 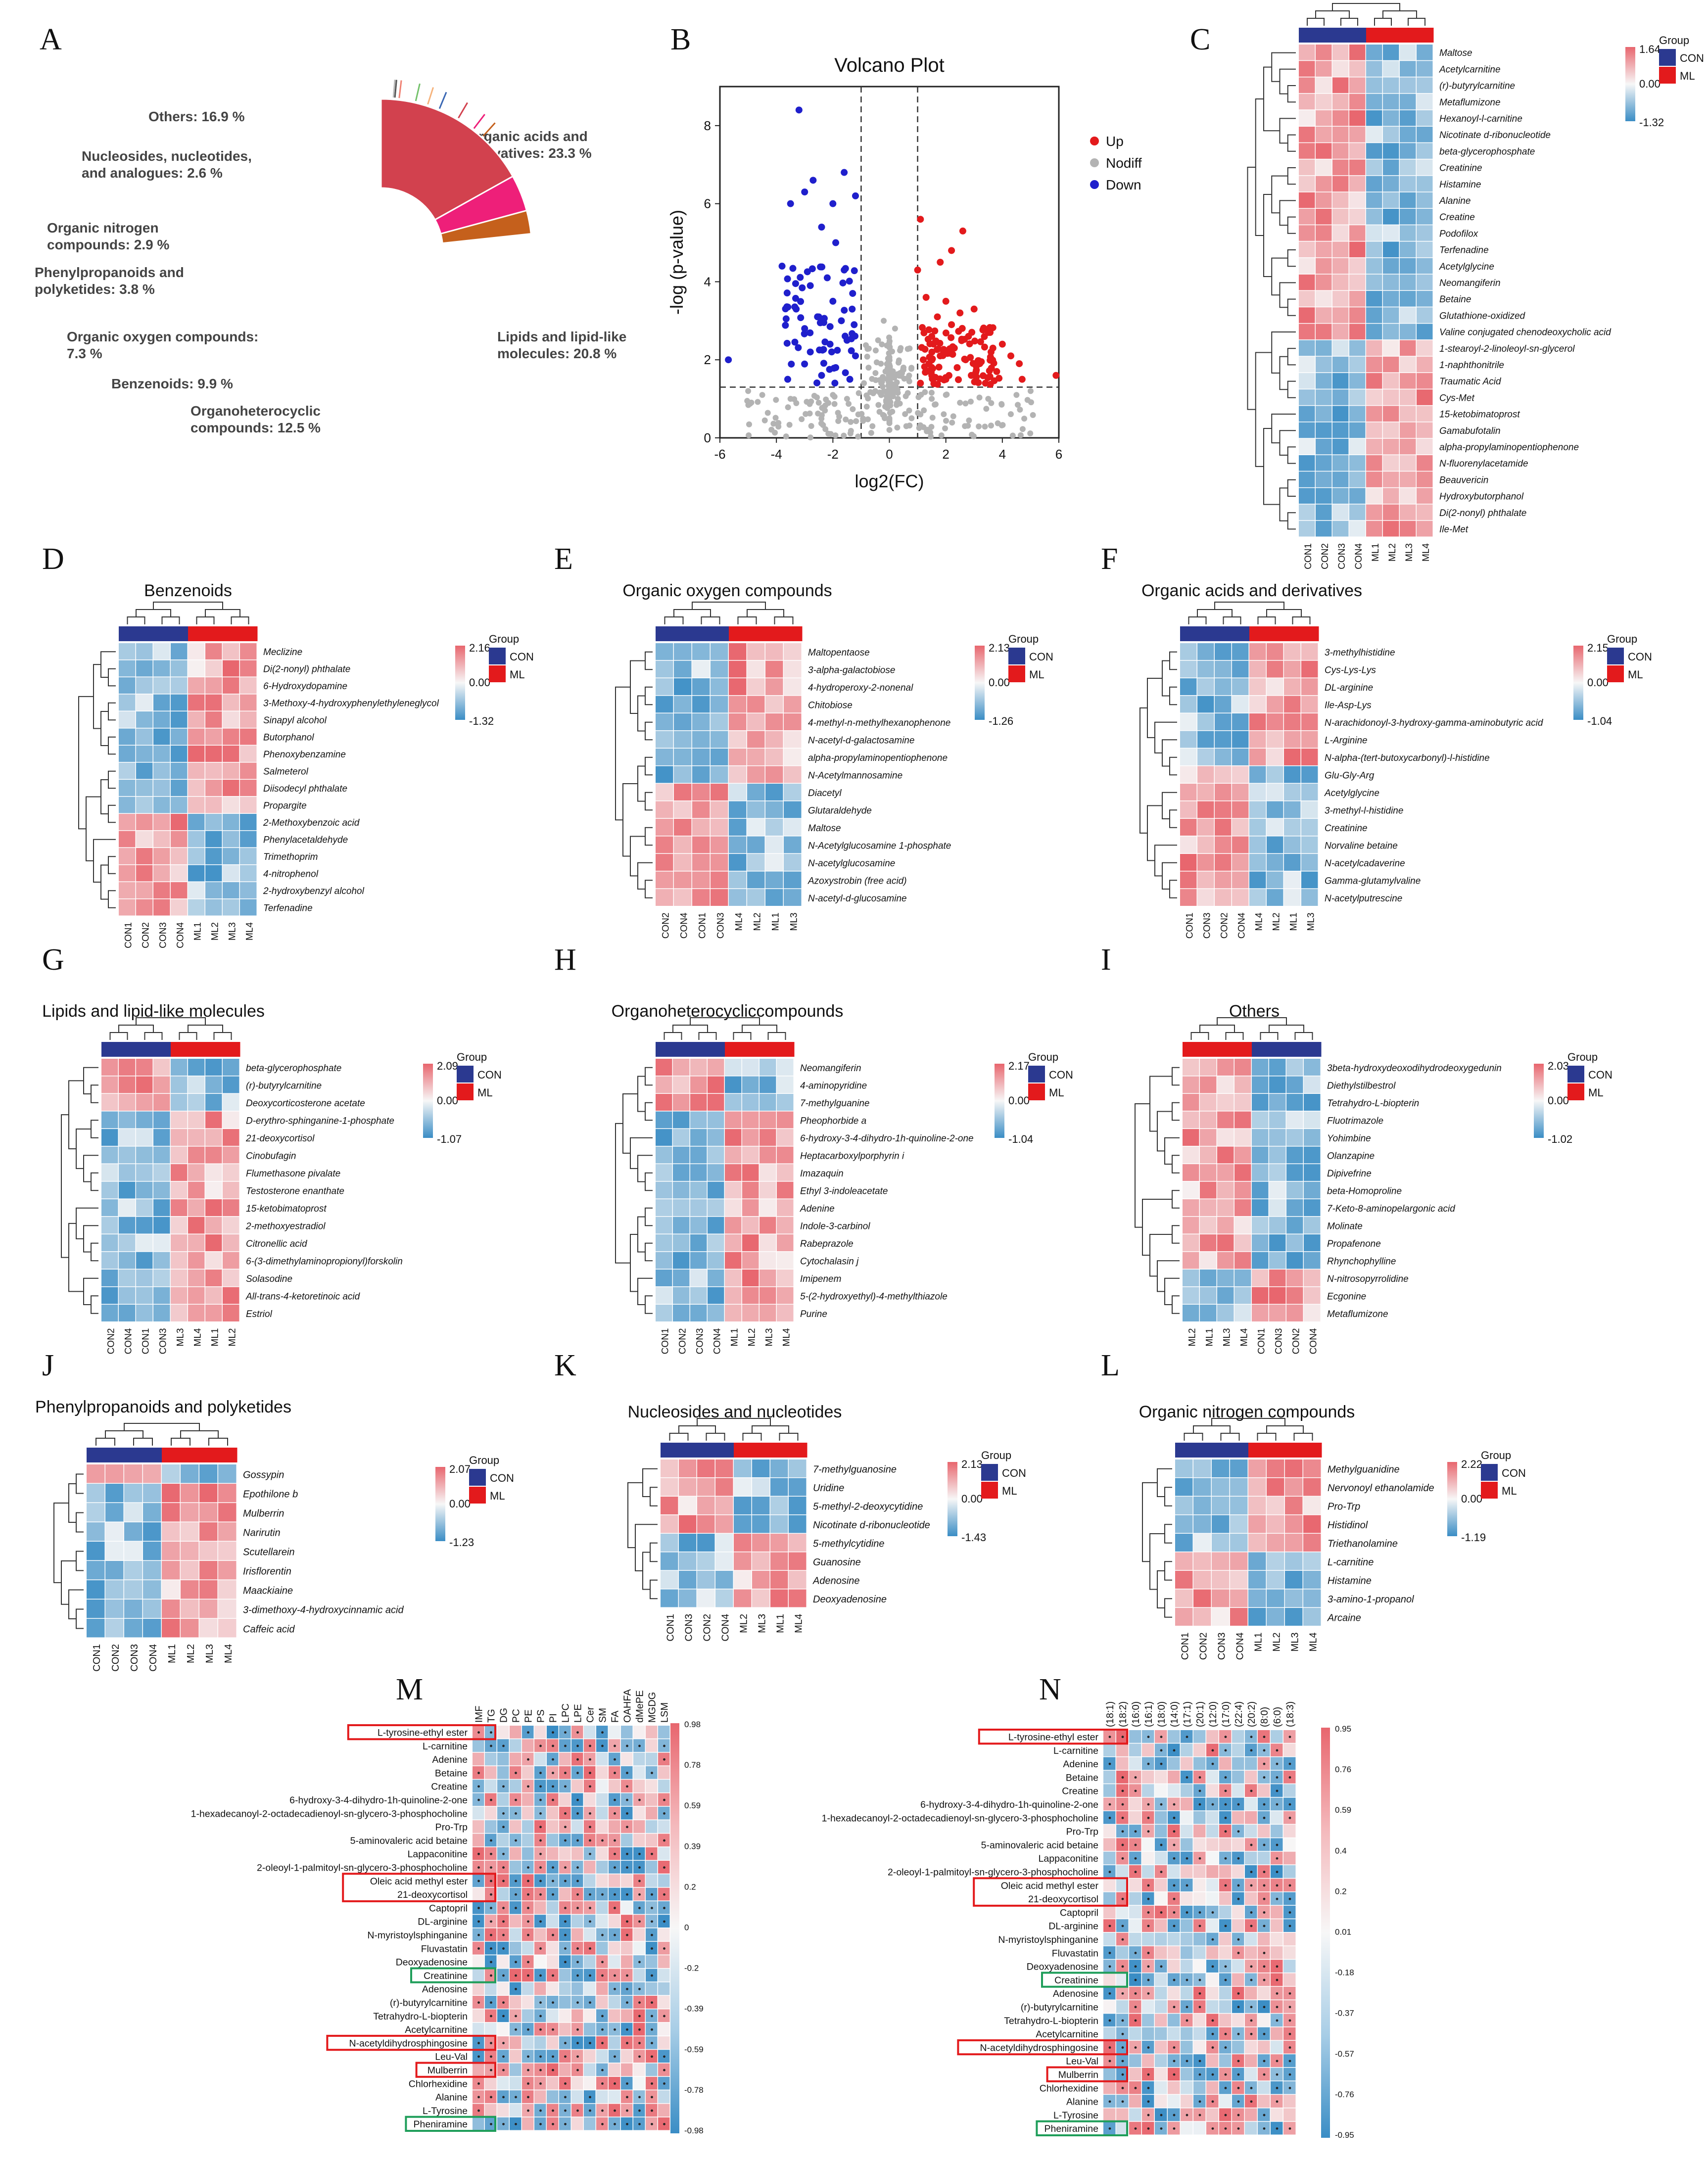 What do you see at coordinates (163, 935) in the screenshot?
I see `column-label: CON3` at bounding box center [163, 935].